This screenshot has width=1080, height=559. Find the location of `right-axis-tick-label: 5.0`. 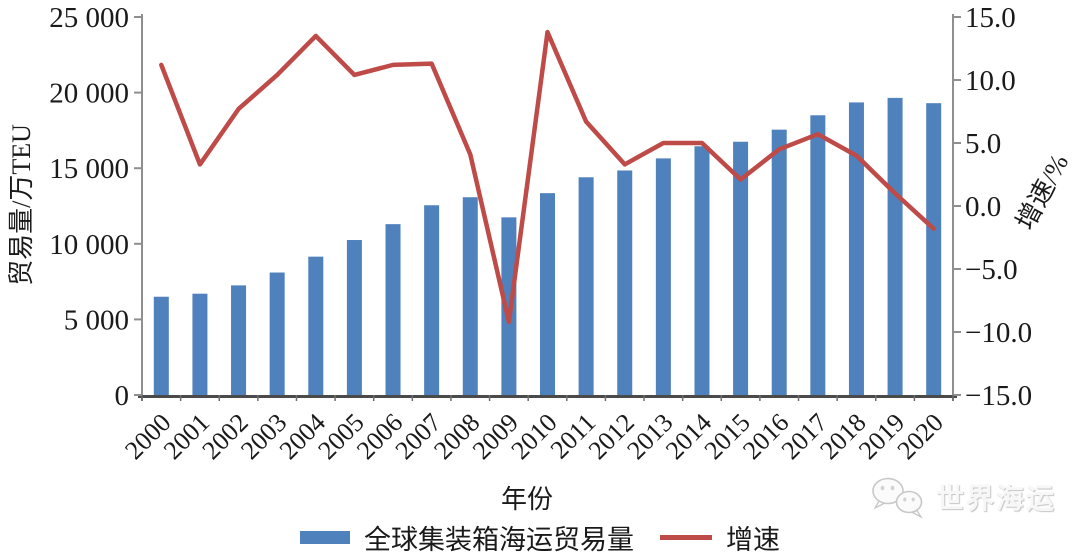

right-axis-tick-label: 5.0 is located at coordinates (983, 144).